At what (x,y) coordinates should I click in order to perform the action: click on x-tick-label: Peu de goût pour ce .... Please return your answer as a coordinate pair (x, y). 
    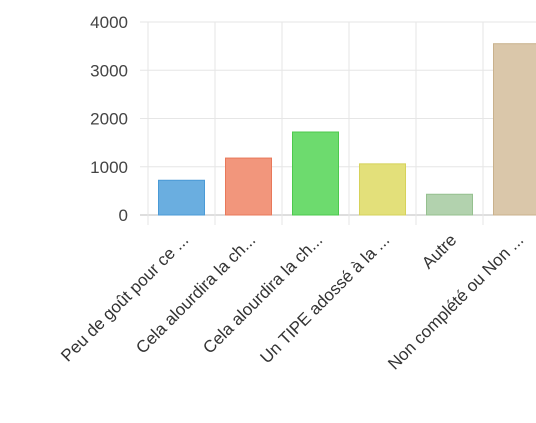
    Looking at the image, I should click on (124, 297).